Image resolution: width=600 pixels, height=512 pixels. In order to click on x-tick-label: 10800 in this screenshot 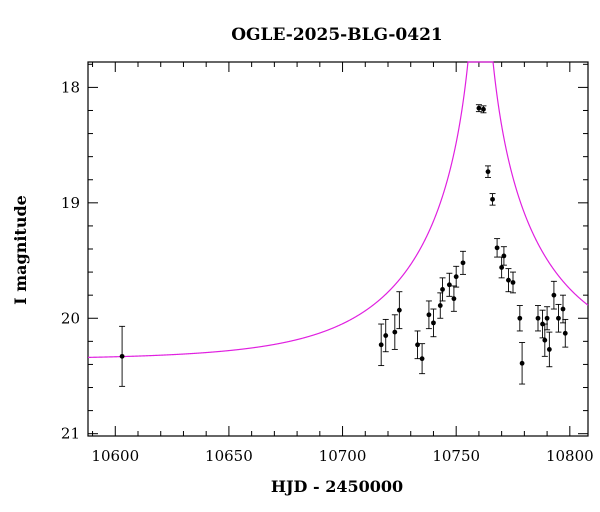, I will do `click(570, 456)`.